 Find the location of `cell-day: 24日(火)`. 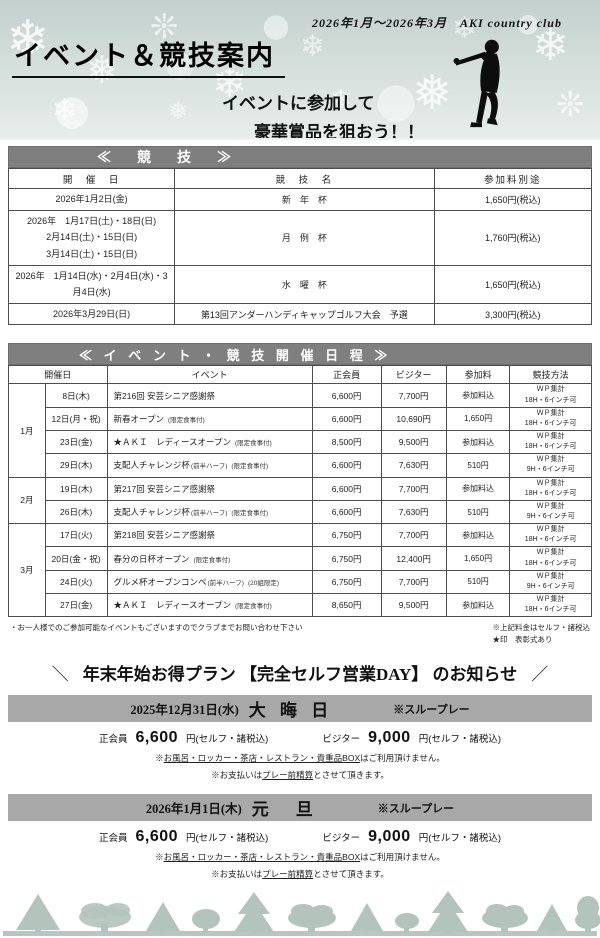

cell-day: 24日(火) is located at coordinates (76, 582).